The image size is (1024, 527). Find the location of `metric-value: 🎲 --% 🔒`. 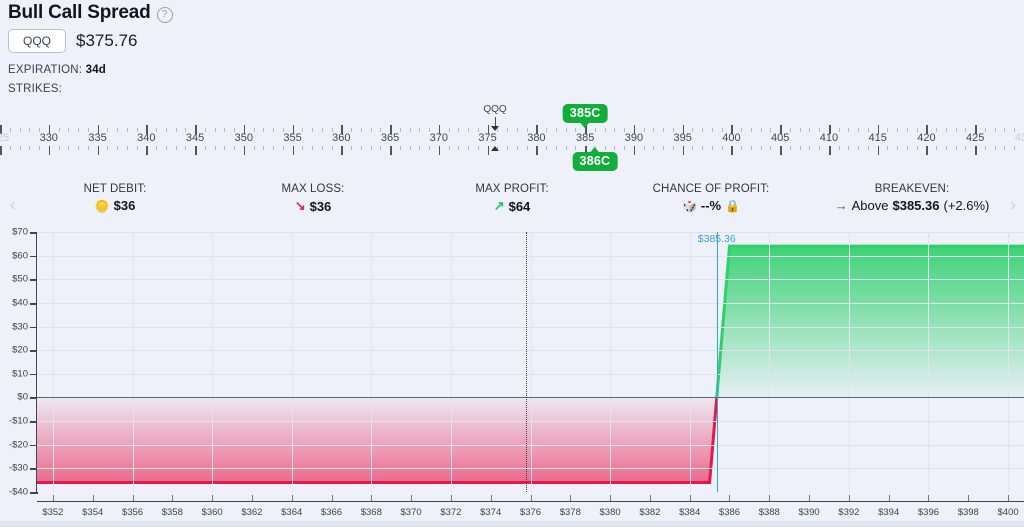

metric-value: 🎲 --% 🔒 is located at coordinates (711, 205).